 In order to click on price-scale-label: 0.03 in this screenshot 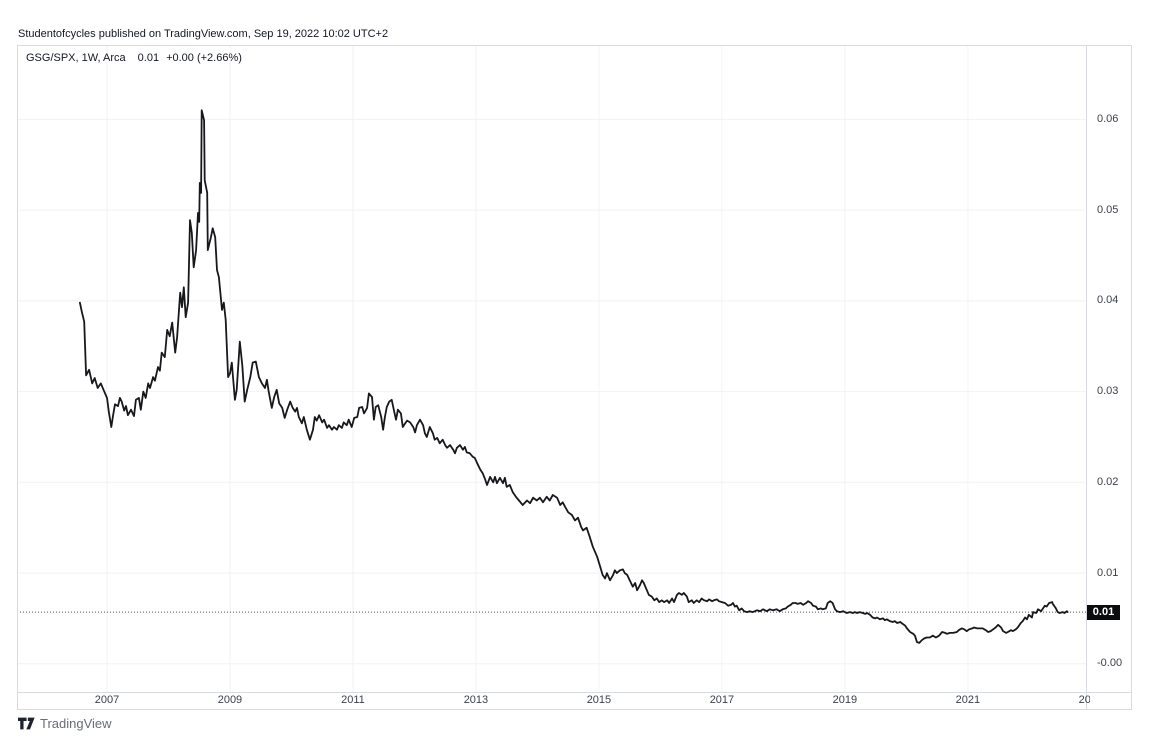, I will do `click(1108, 391)`.